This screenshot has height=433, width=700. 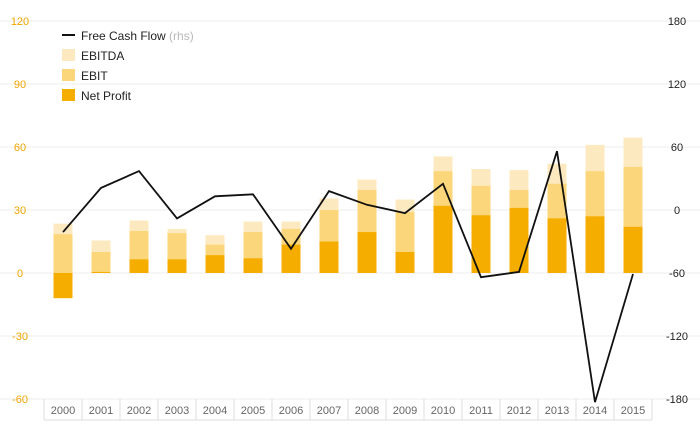 I want to click on y-right-tick-label: 0, so click(x=677, y=211).